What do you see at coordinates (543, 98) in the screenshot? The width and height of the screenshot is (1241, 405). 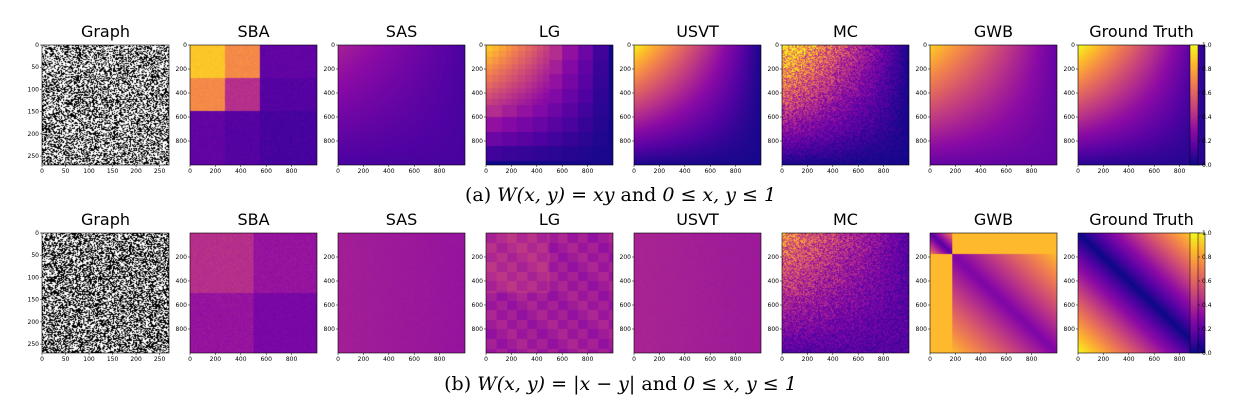 I see `panel-lg-row-a: LG 0 200 400 600 800 0 200 400 600 800` at bounding box center [543, 98].